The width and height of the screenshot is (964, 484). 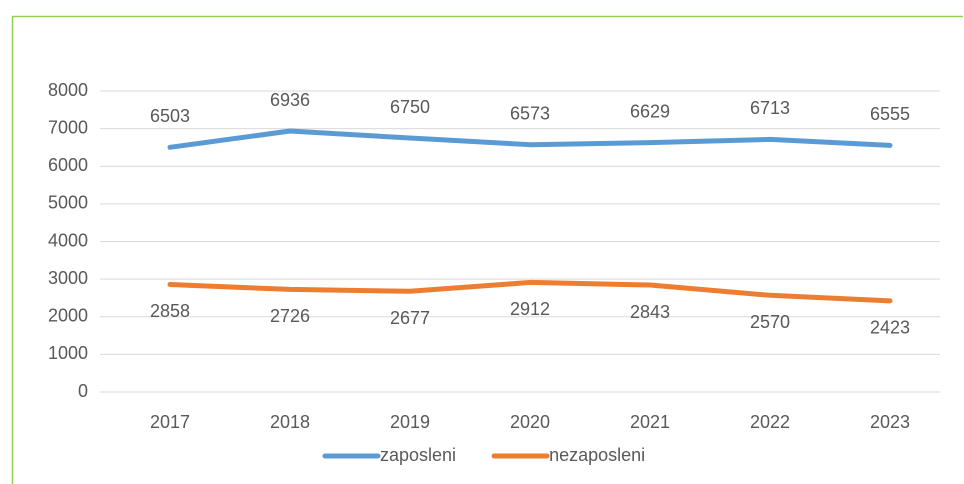 I want to click on data-label: 6503, so click(x=170, y=116).